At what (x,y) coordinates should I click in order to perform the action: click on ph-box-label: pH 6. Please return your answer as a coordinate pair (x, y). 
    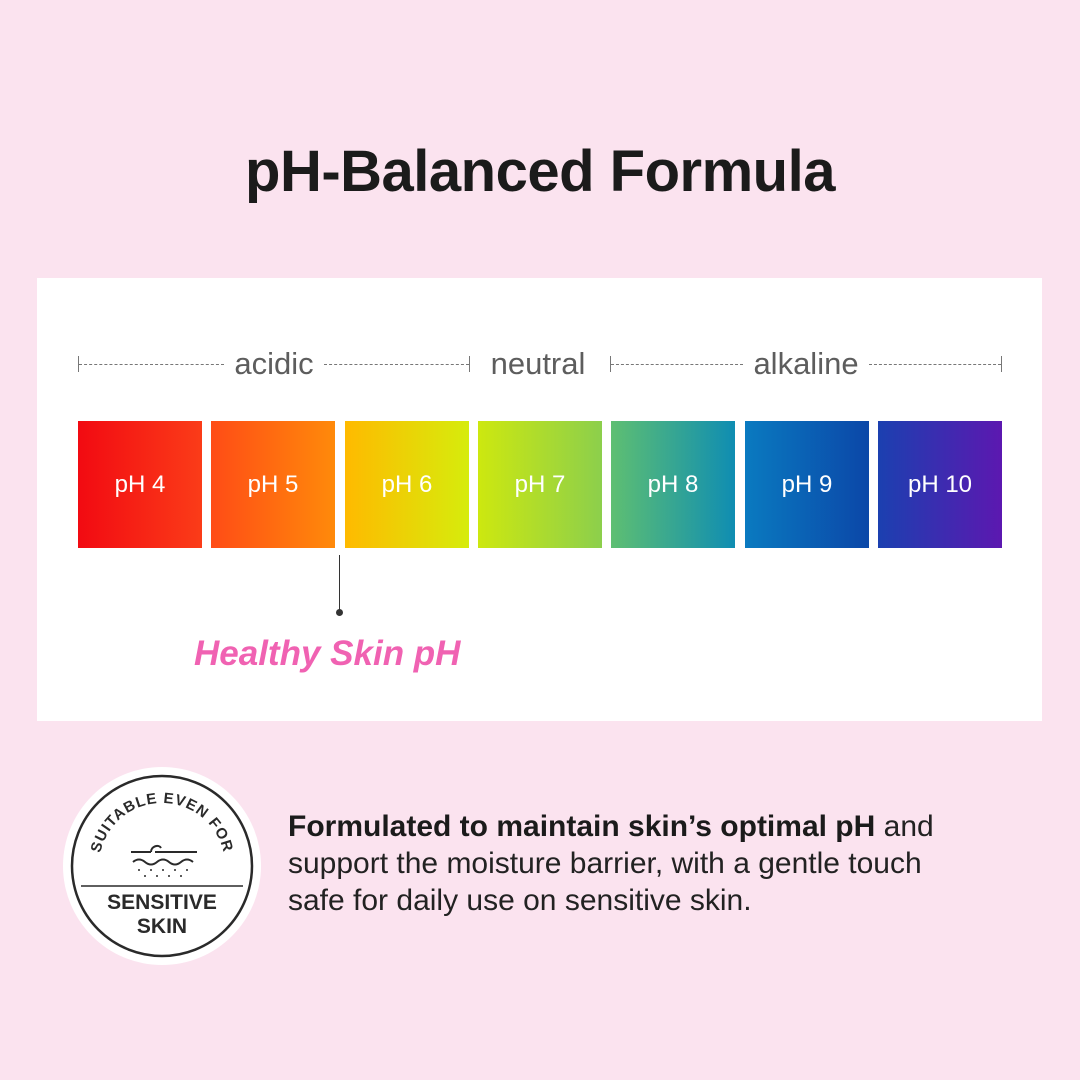
    Looking at the image, I should click on (407, 484).